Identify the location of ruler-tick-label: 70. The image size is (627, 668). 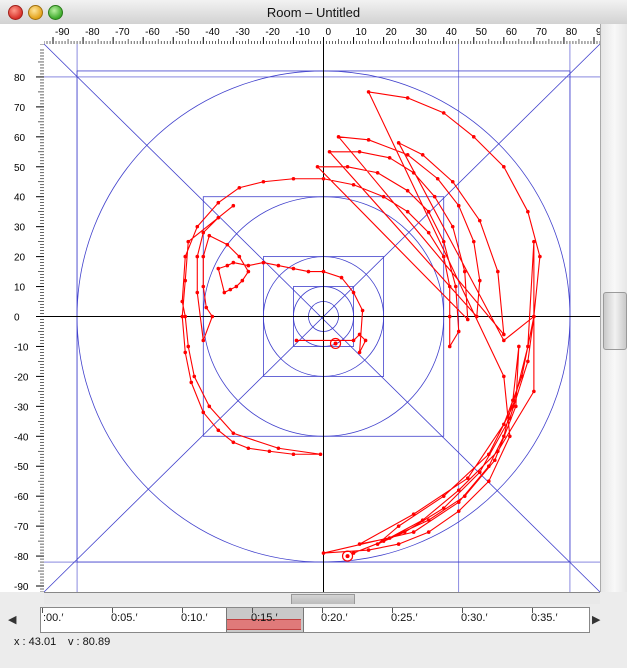
(542, 32).